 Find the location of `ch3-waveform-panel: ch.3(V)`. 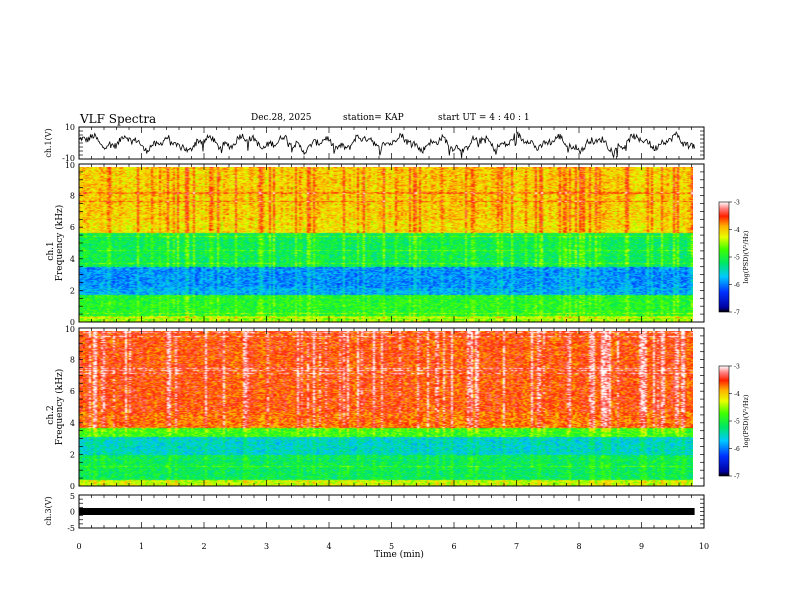

ch3-waveform-panel: ch.3(V) is located at coordinates (374, 511).